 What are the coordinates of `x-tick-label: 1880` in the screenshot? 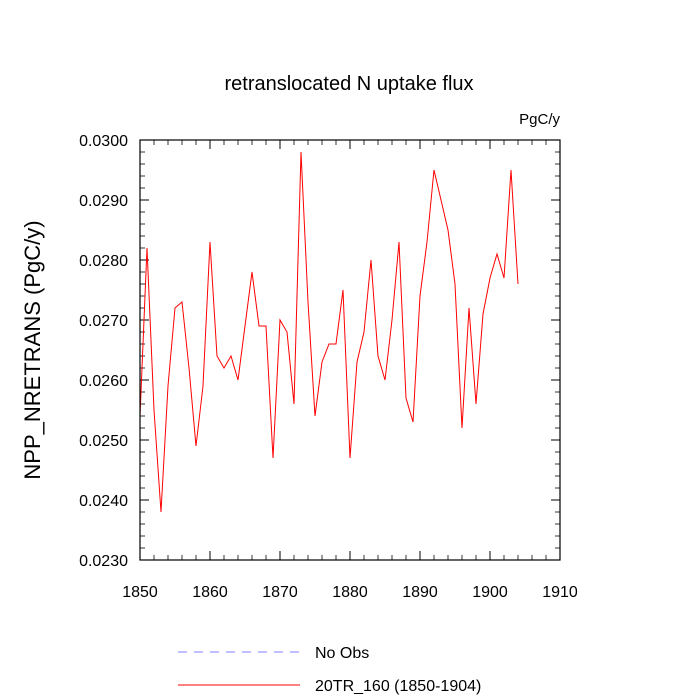 It's located at (350, 592).